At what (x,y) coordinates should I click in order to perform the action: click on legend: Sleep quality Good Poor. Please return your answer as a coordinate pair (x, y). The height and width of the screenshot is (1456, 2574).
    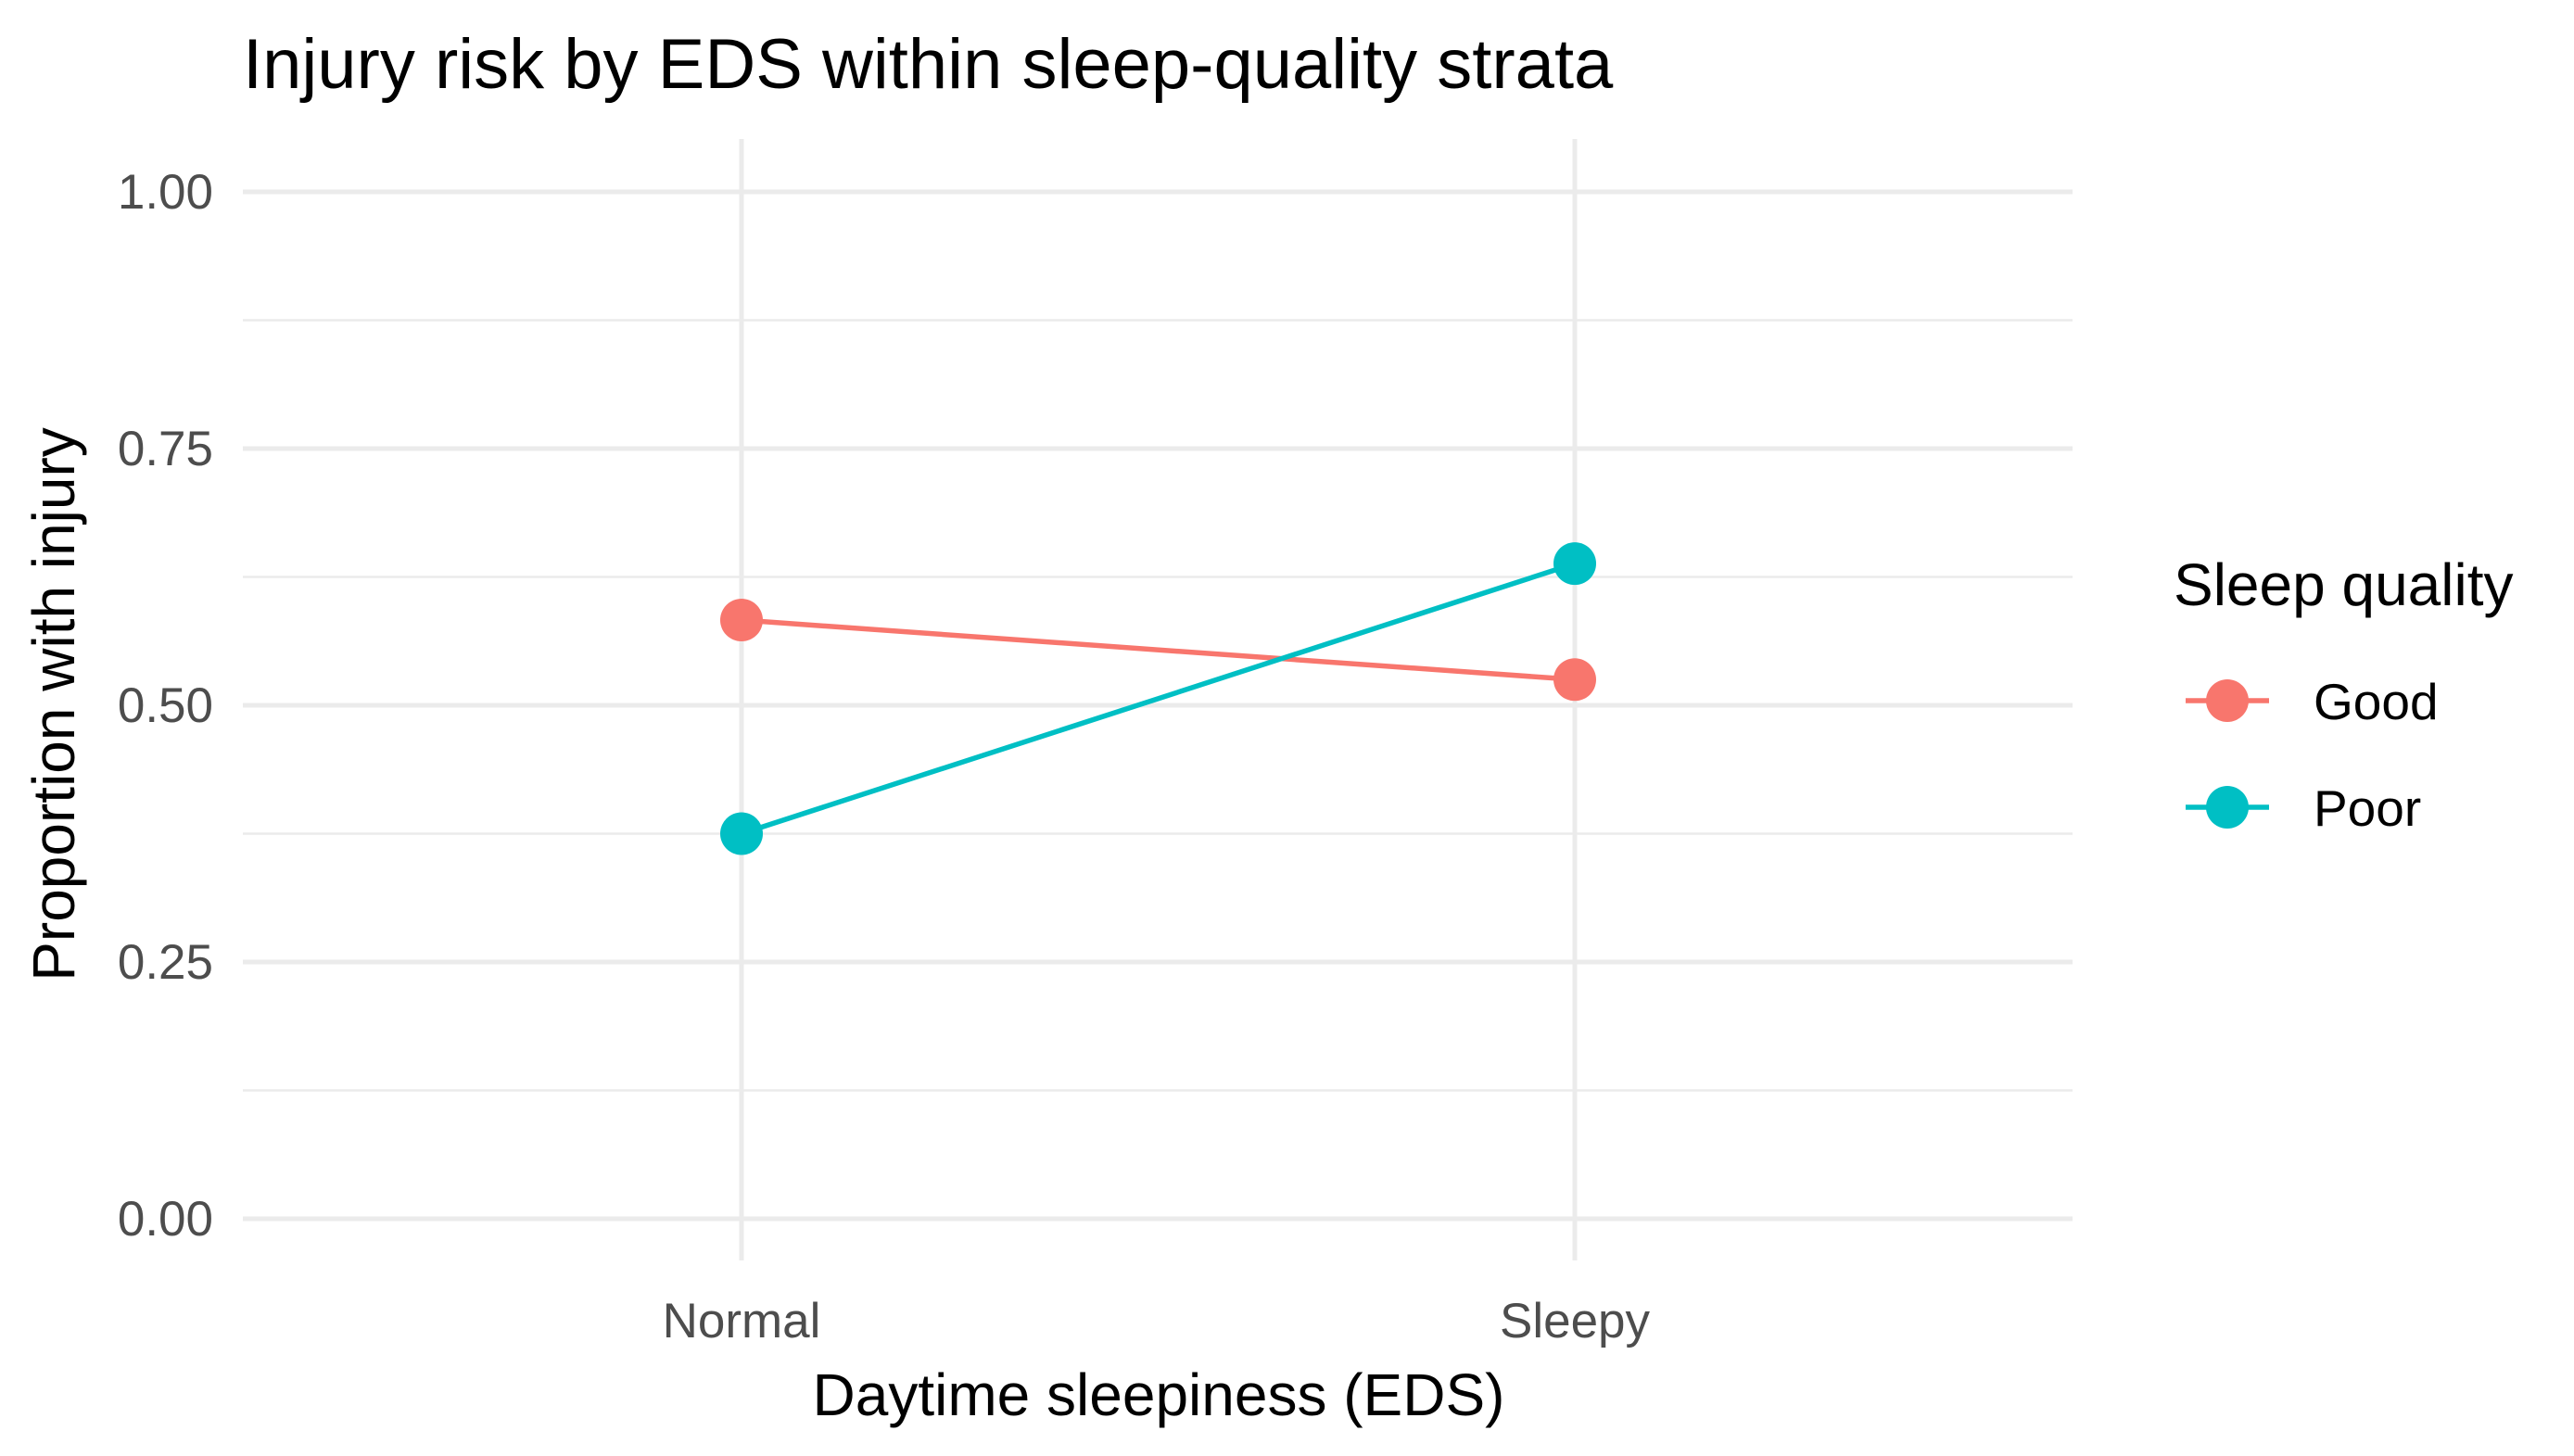
    Looking at the image, I should click on (2343, 694).